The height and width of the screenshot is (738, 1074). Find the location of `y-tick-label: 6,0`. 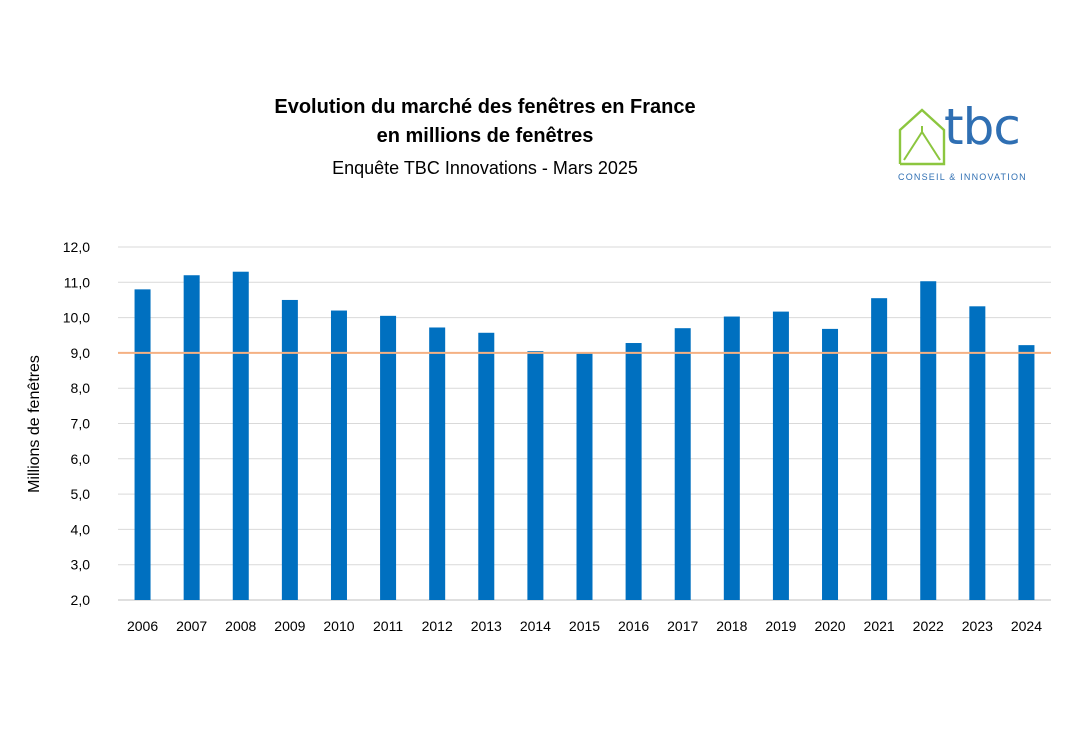

y-tick-label: 6,0 is located at coordinates (81, 459).